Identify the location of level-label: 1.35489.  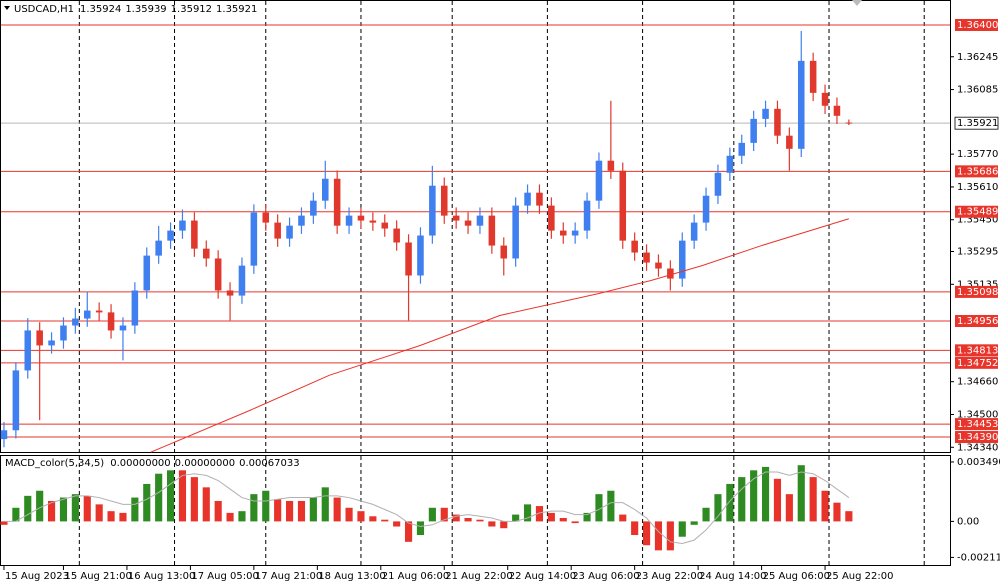
(977, 212).